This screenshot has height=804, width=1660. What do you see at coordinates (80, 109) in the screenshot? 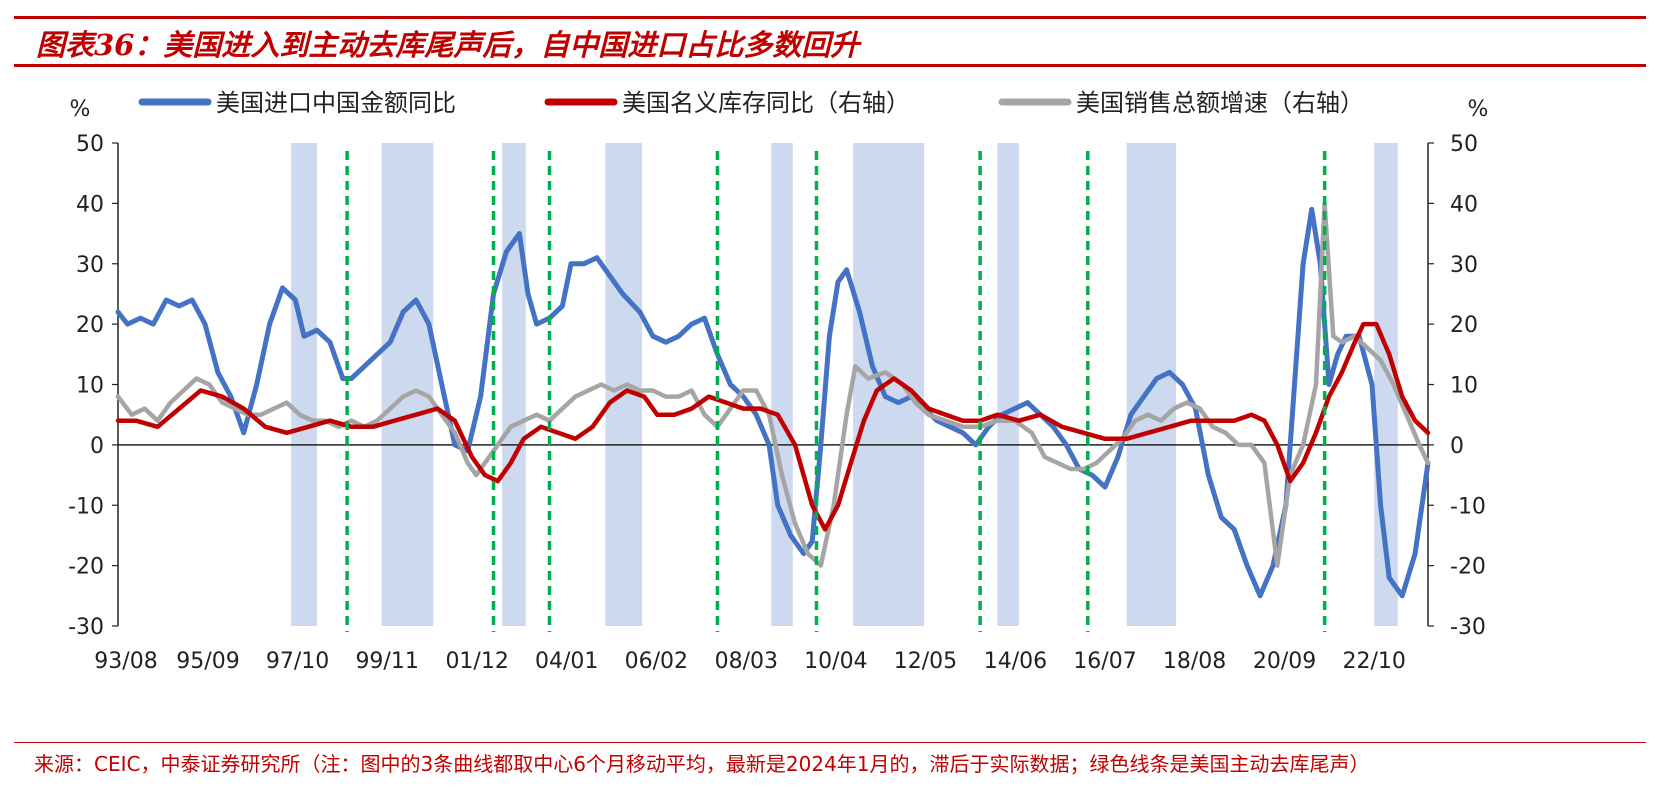
I see `y-left-unit-label: %` at bounding box center [80, 109].